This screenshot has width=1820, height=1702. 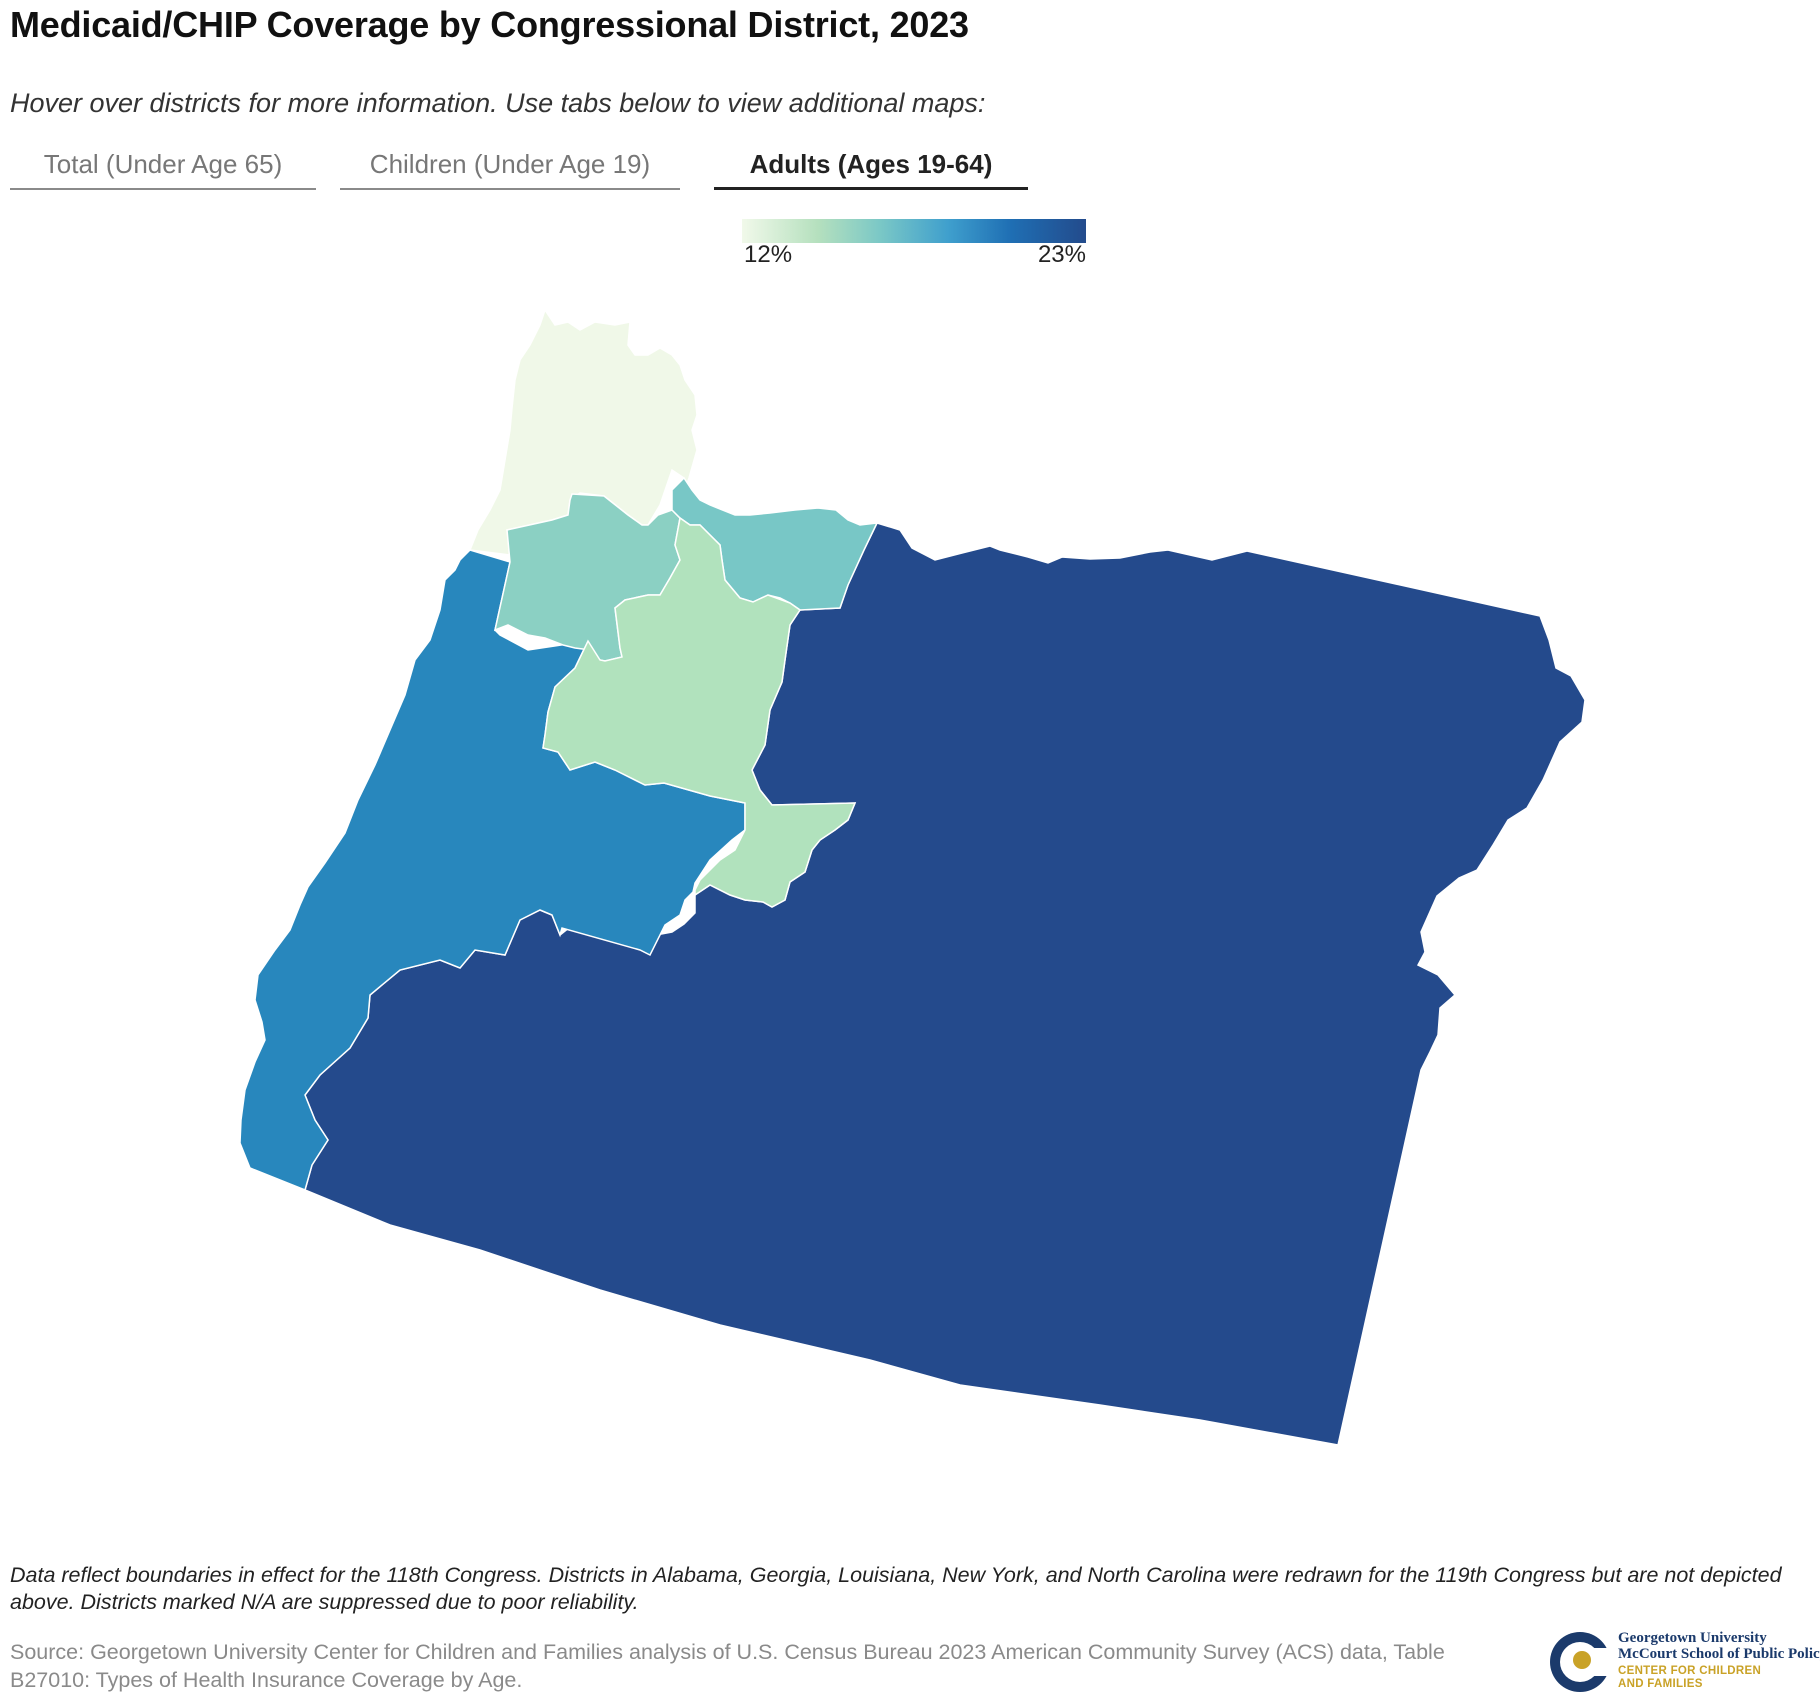 What do you see at coordinates (768, 254) in the screenshot?
I see `legend-min-label: 12%` at bounding box center [768, 254].